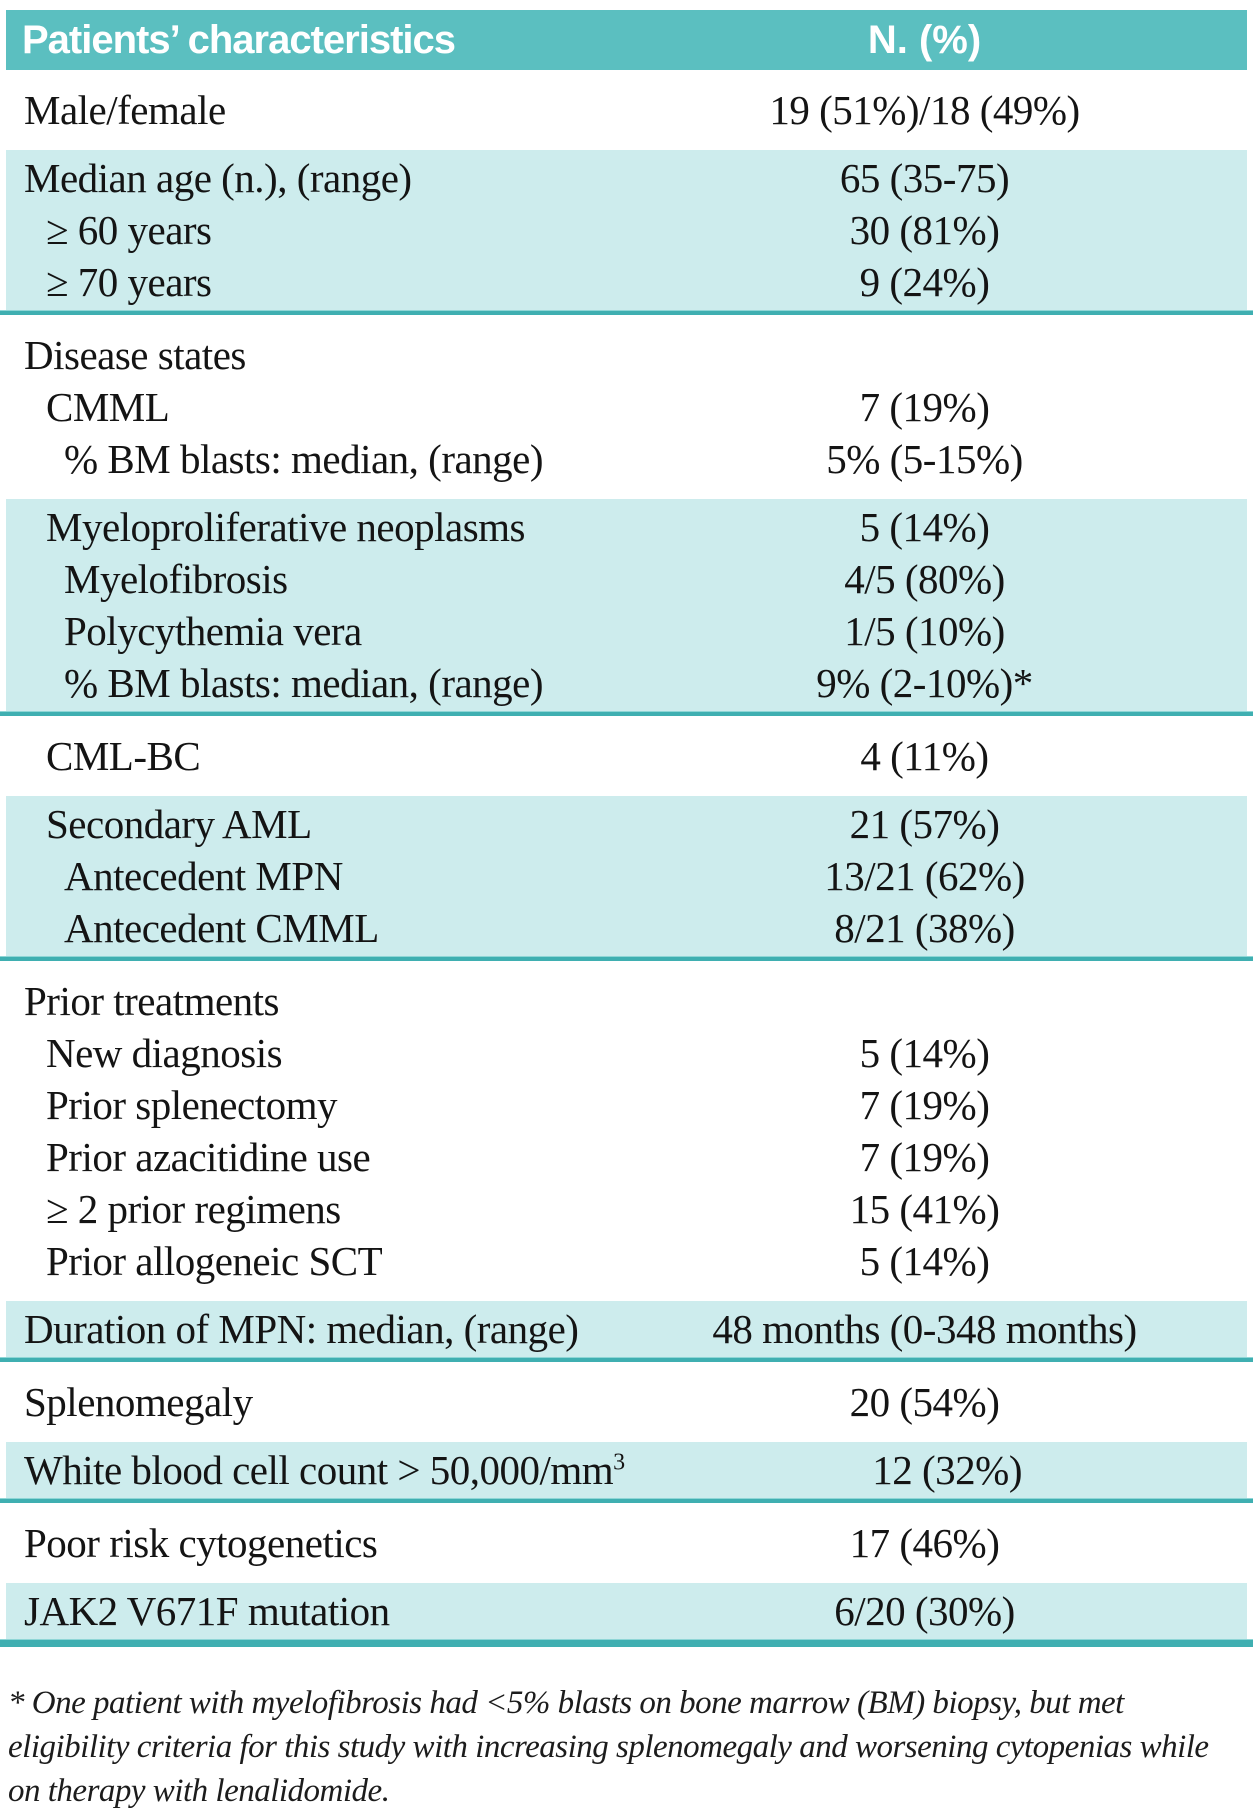  I want to click on row-label: CML-BC, so click(123, 756).